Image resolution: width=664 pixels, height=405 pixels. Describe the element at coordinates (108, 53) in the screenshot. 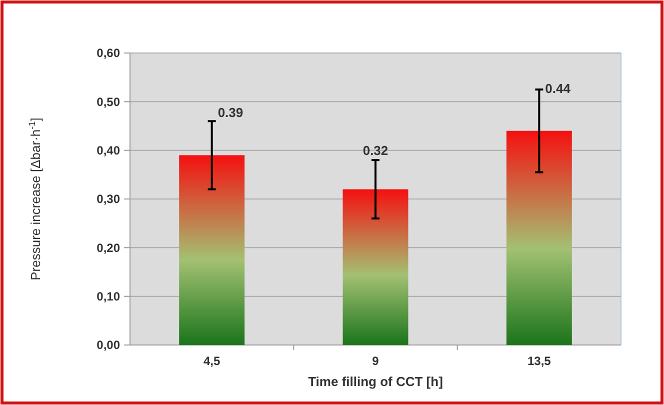

I see `y-tick-label: 0,60` at that location.